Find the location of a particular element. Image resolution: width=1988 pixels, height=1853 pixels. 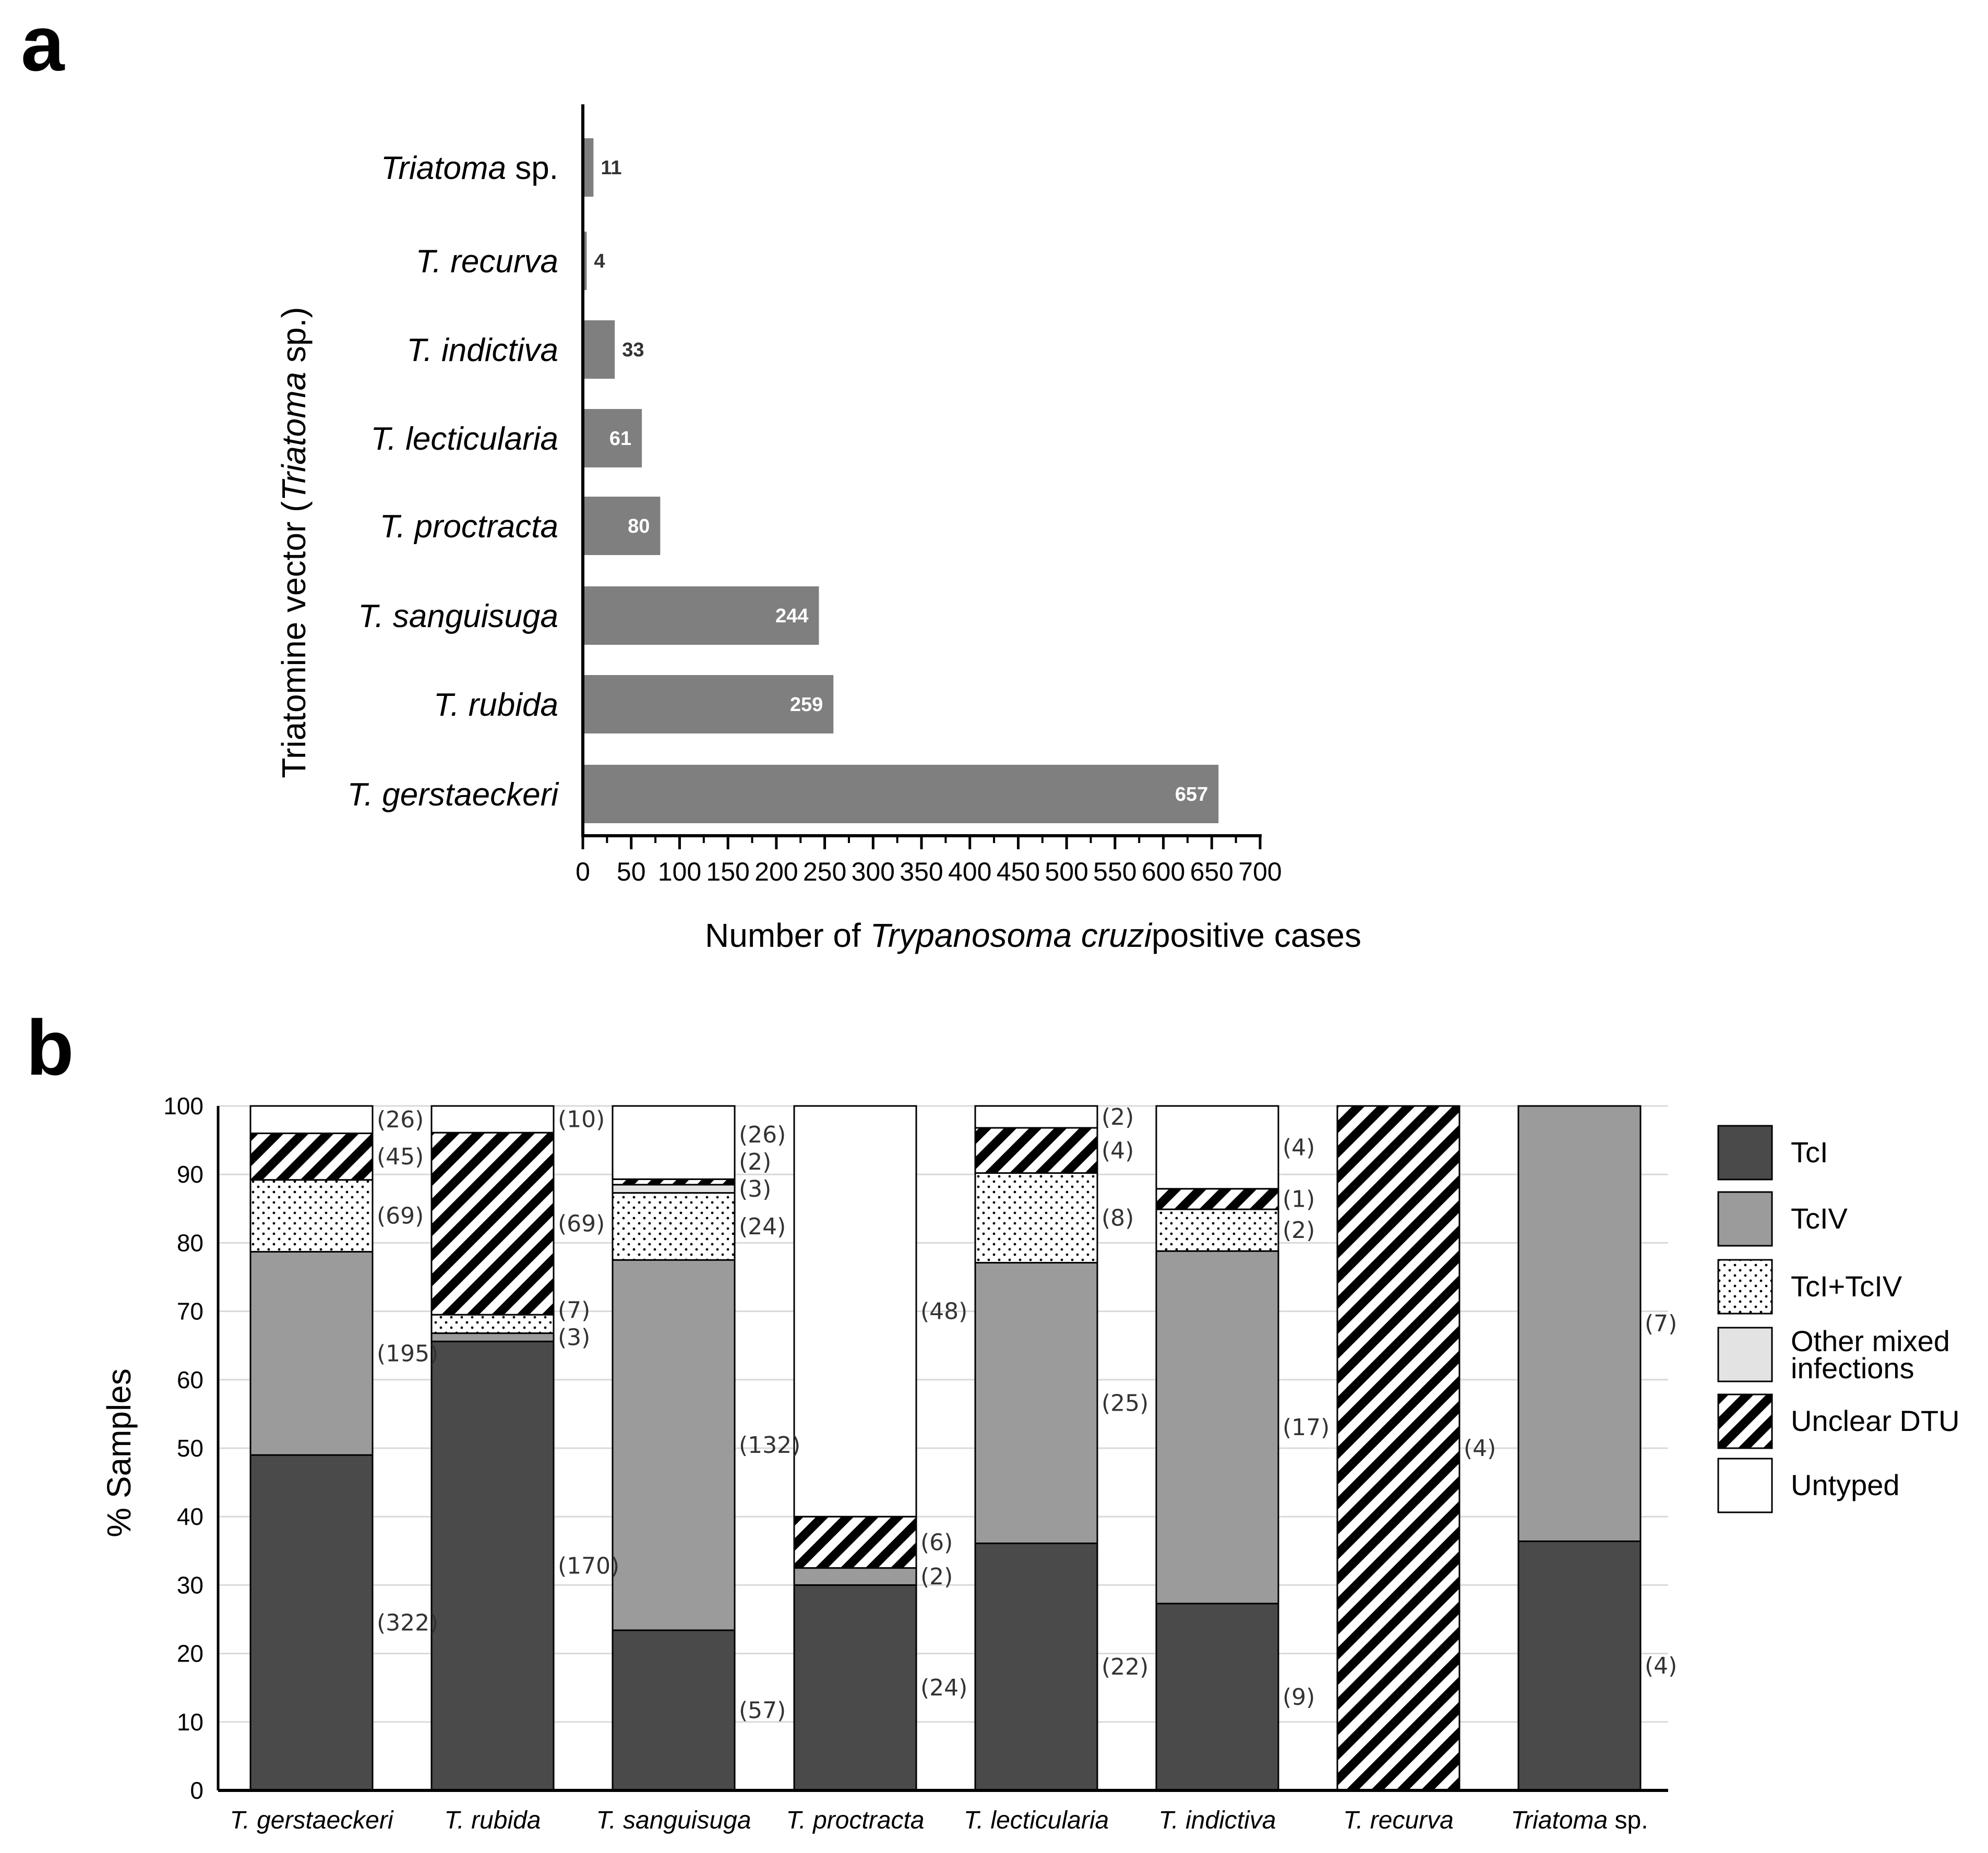

panel-b-count-label-t-gerstaeckeri-unclear: (45) is located at coordinates (400, 1157).